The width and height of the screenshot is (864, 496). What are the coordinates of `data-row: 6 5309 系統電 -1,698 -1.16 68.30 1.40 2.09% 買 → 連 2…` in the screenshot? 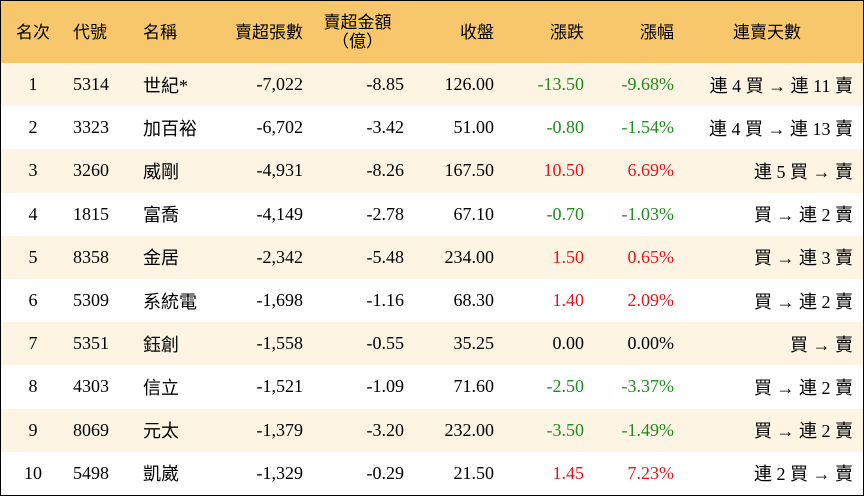 It's located at (432, 300).